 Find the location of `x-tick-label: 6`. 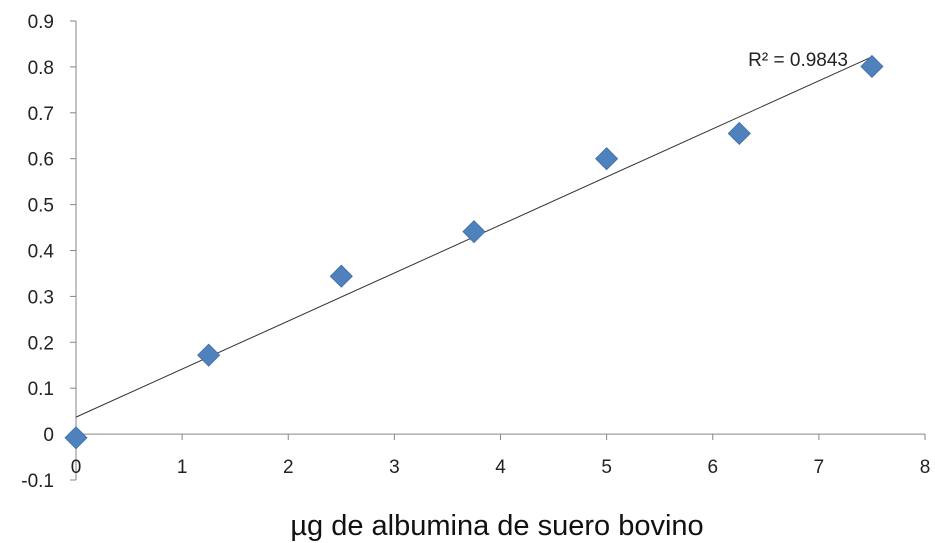

x-tick-label: 6 is located at coordinates (712, 467).